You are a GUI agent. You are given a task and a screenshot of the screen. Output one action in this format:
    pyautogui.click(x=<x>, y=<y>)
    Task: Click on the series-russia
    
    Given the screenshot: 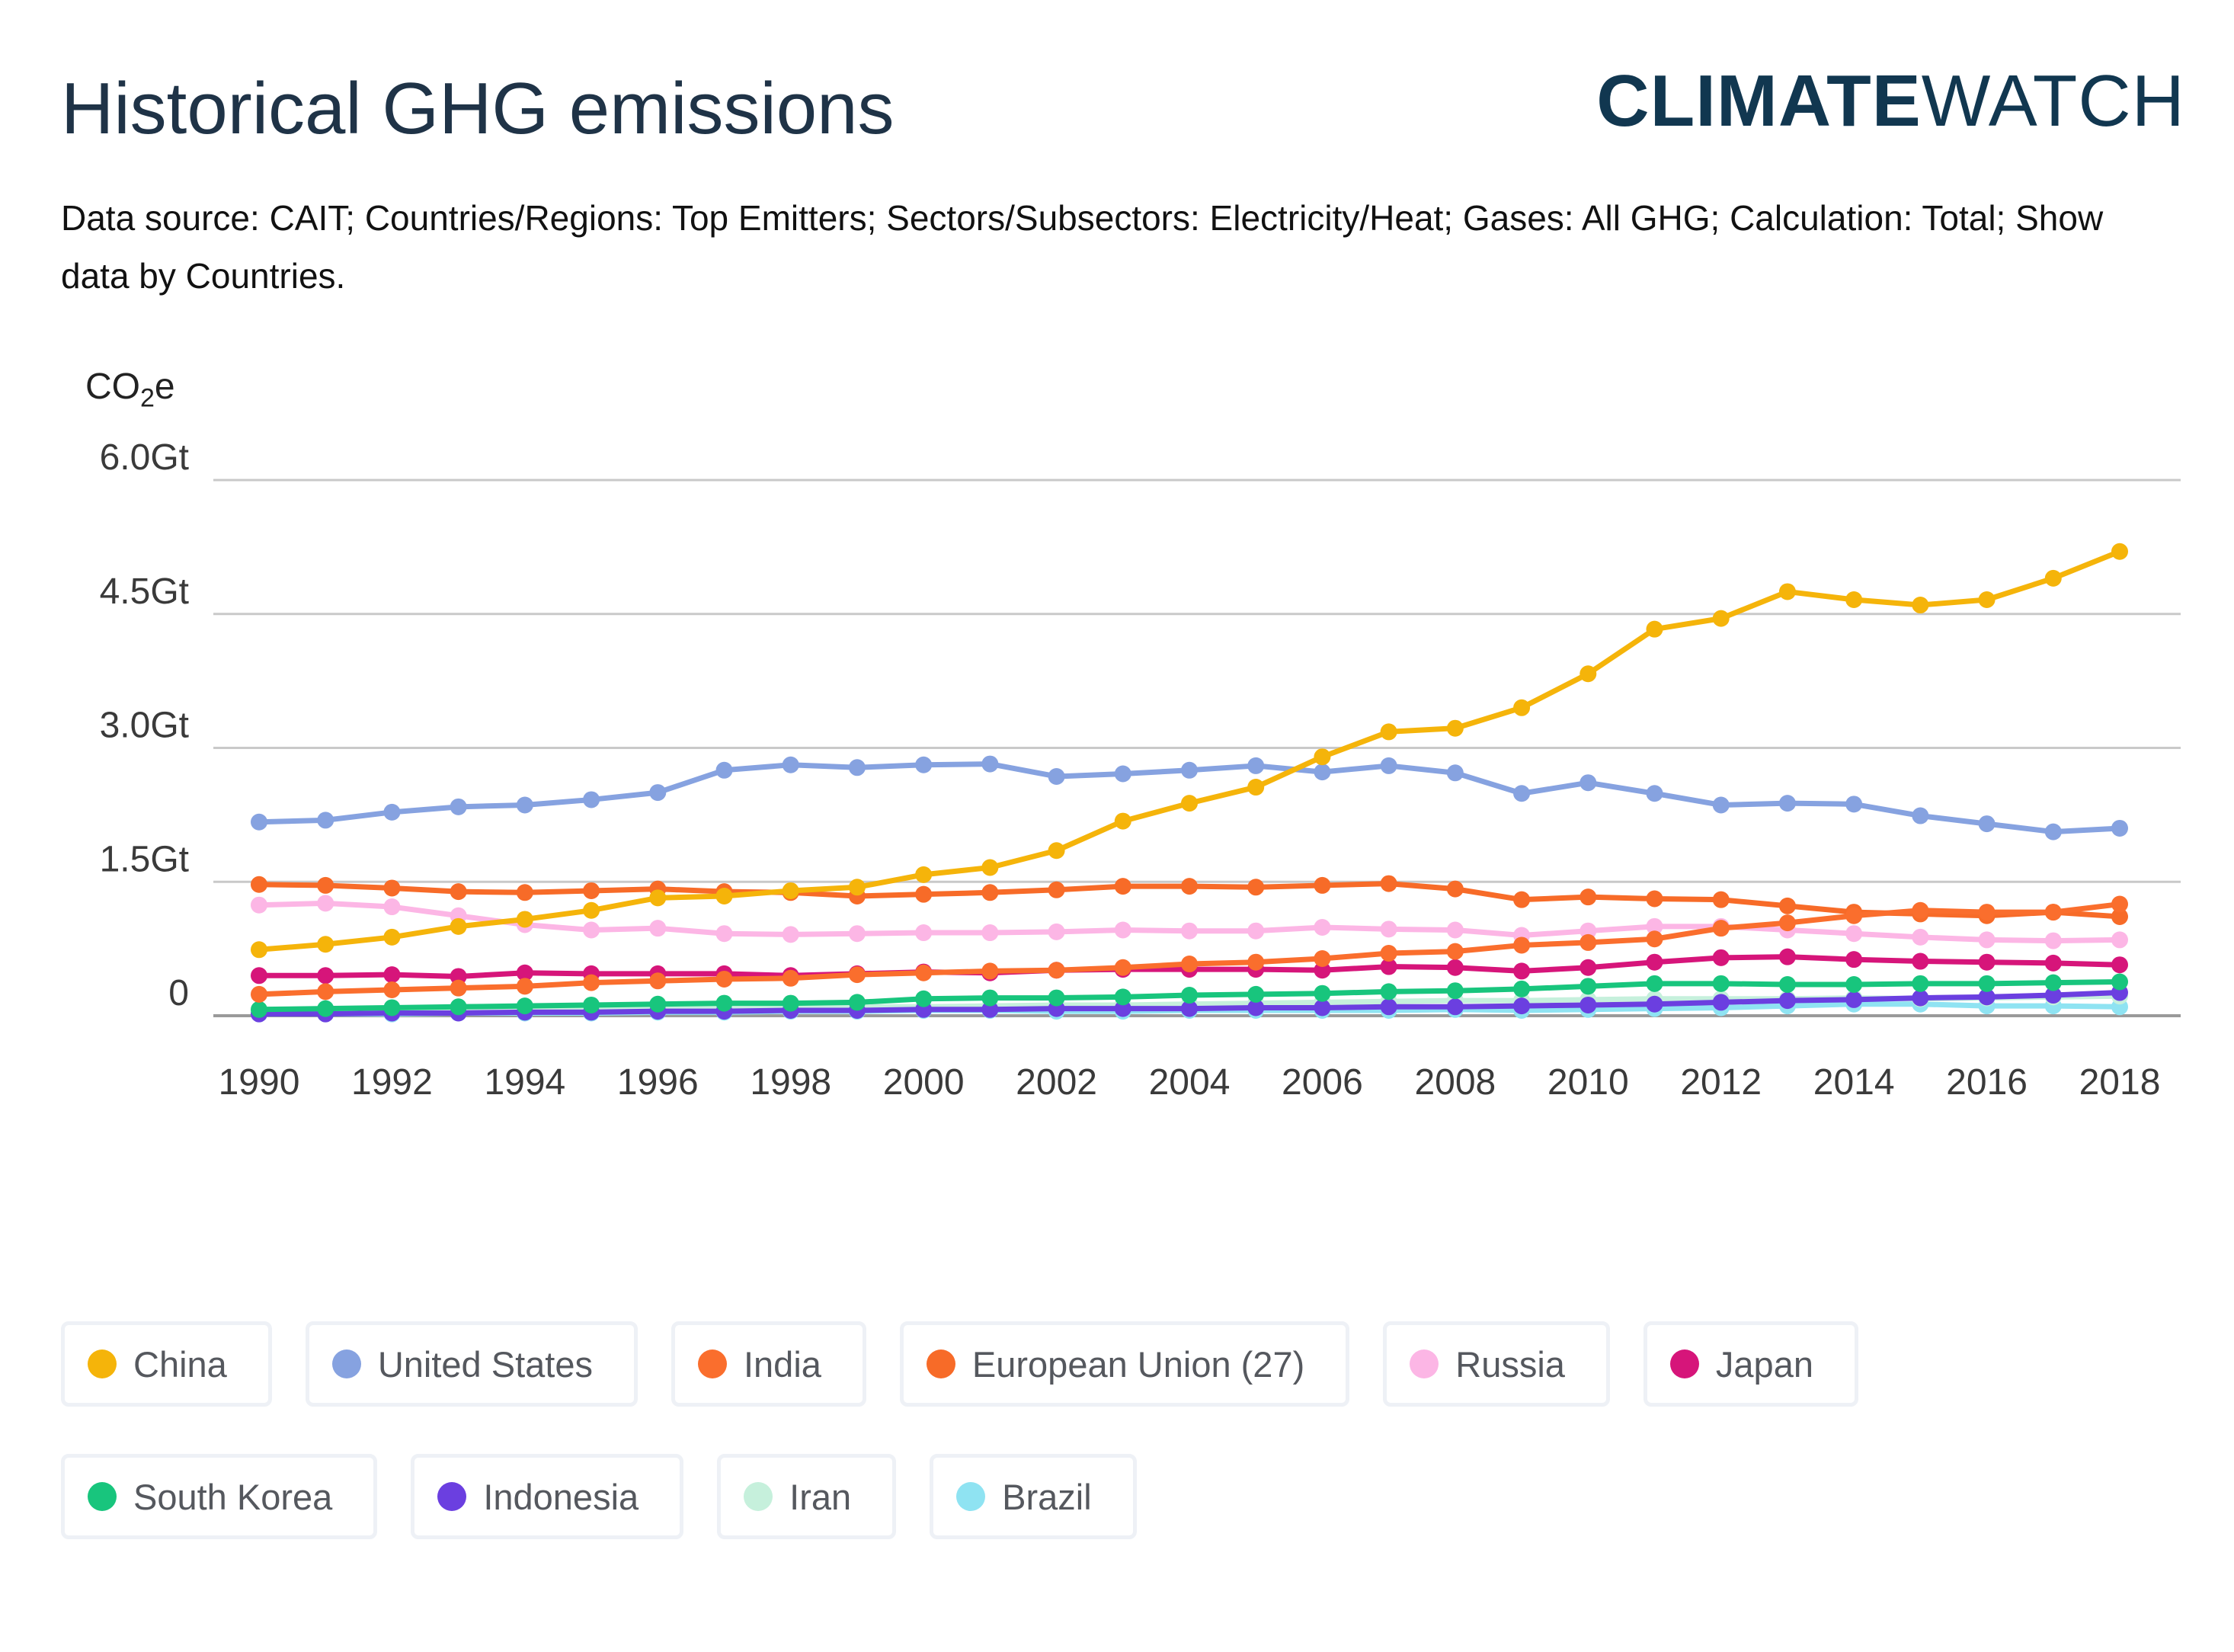 What is the action you would take?
    pyautogui.click(x=1189, y=922)
    